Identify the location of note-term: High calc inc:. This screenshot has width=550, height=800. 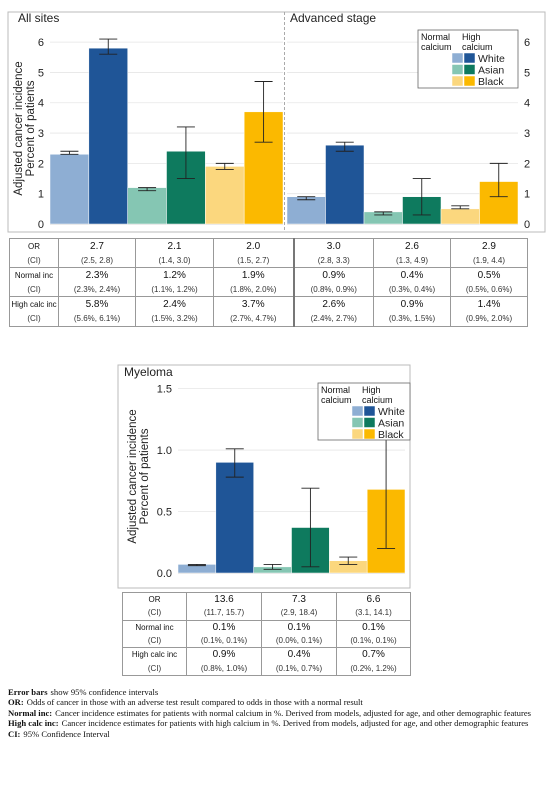
(33, 723).